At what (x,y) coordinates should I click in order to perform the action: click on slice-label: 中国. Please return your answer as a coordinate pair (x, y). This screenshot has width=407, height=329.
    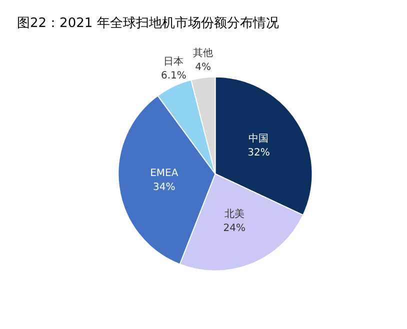
    Looking at the image, I should click on (258, 138).